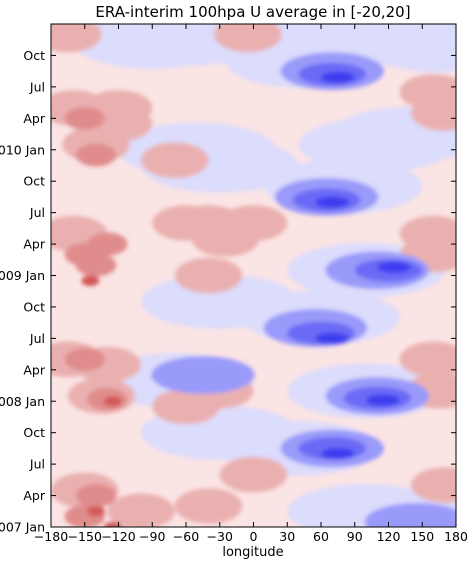 This screenshot has width=474, height=565. I want to click on x-tick-label: −60, so click(186, 536).